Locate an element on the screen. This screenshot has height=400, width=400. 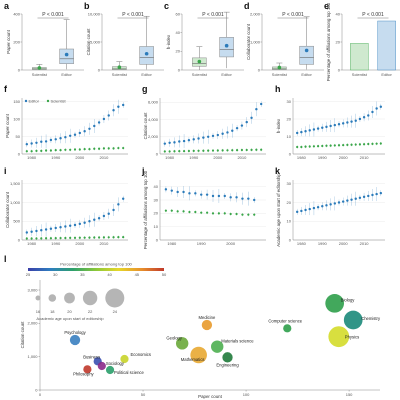
size-legend-title: Academic age upon start of editorship is located at coordinates (70, 318).